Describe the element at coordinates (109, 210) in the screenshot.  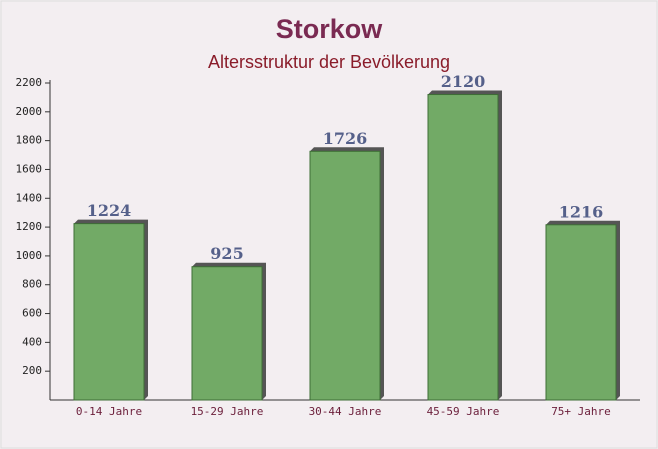
I see `value-label: 1224` at that location.